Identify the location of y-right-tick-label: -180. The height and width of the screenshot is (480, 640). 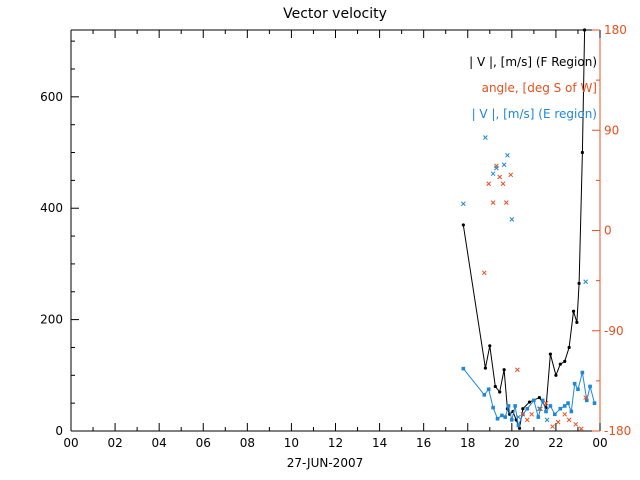
(617, 431).